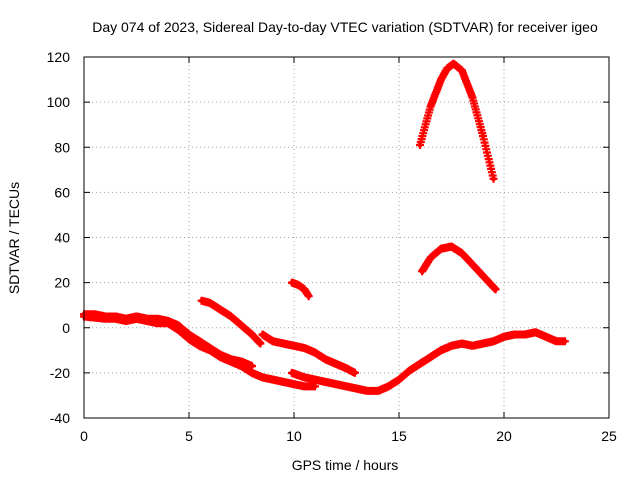  I want to click on y-tick-label: 120, so click(59, 57).